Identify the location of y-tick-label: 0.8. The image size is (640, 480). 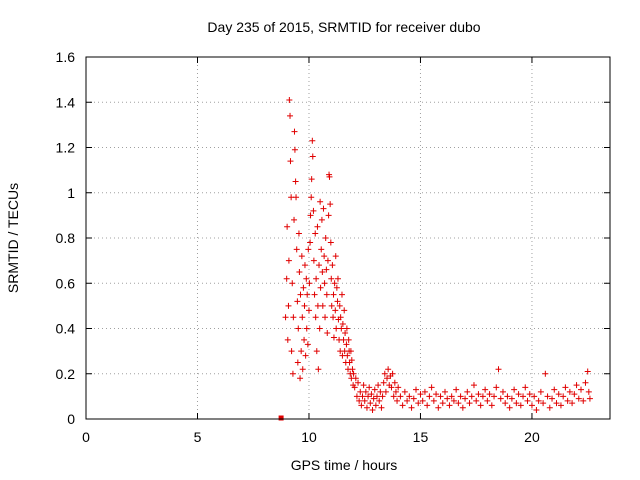
(66, 238).